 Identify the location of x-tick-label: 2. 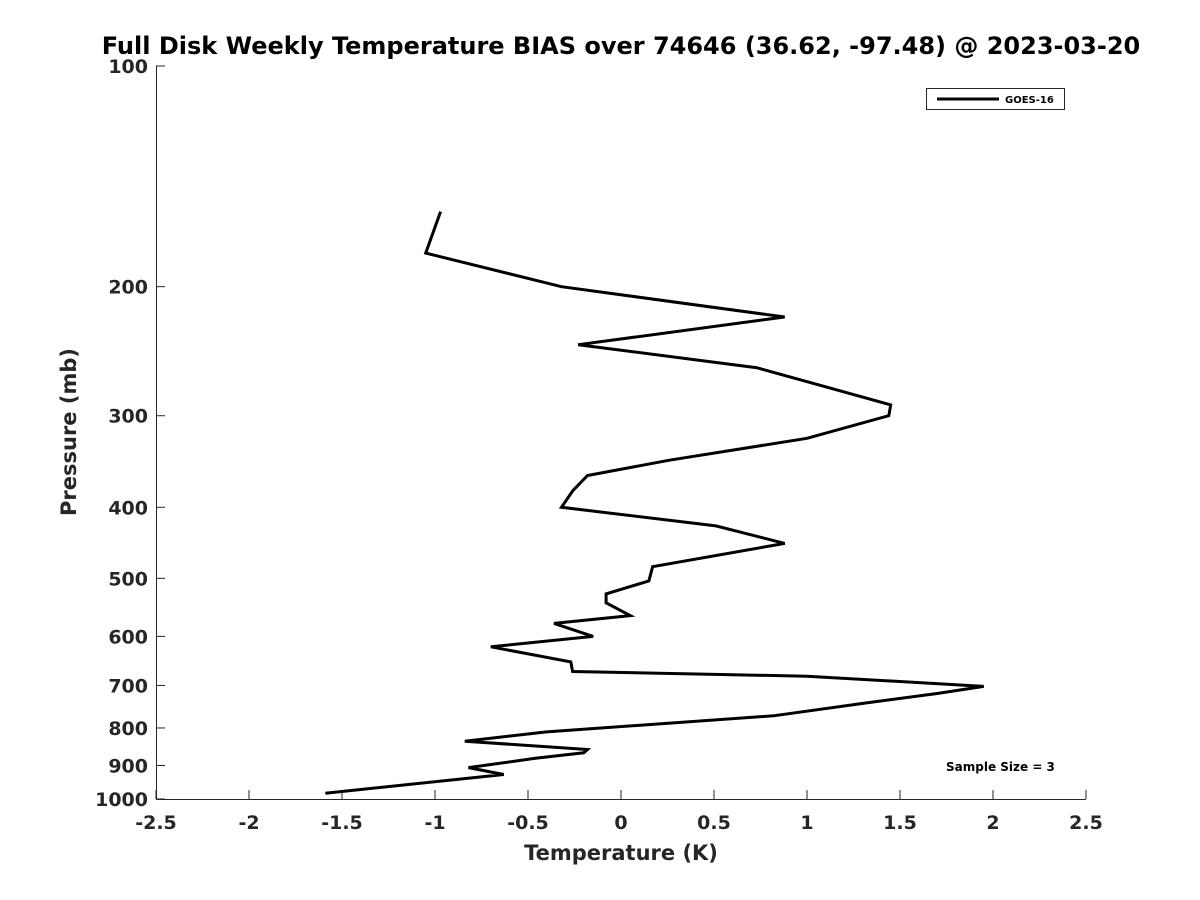
(992, 823).